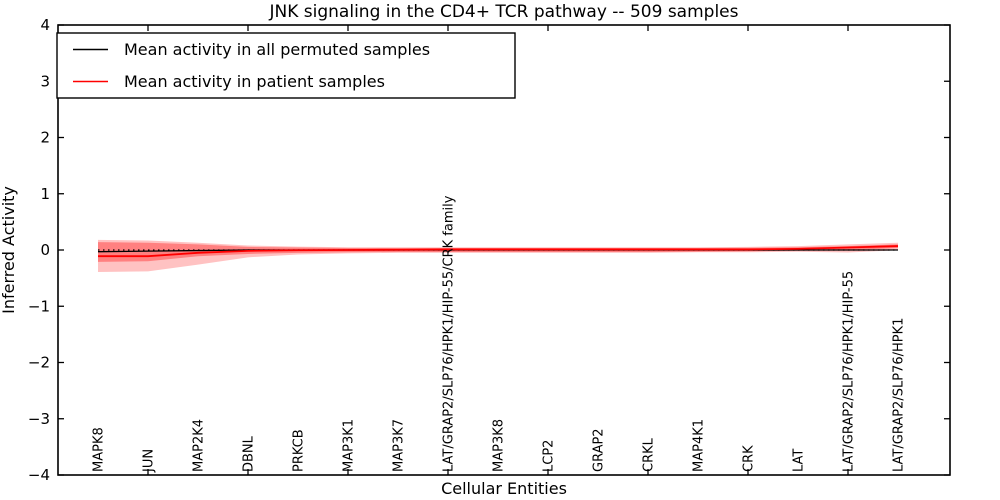 The image size is (1000, 500). What do you see at coordinates (249, 453) in the screenshot?
I see `x-tick-label: DBNL` at bounding box center [249, 453].